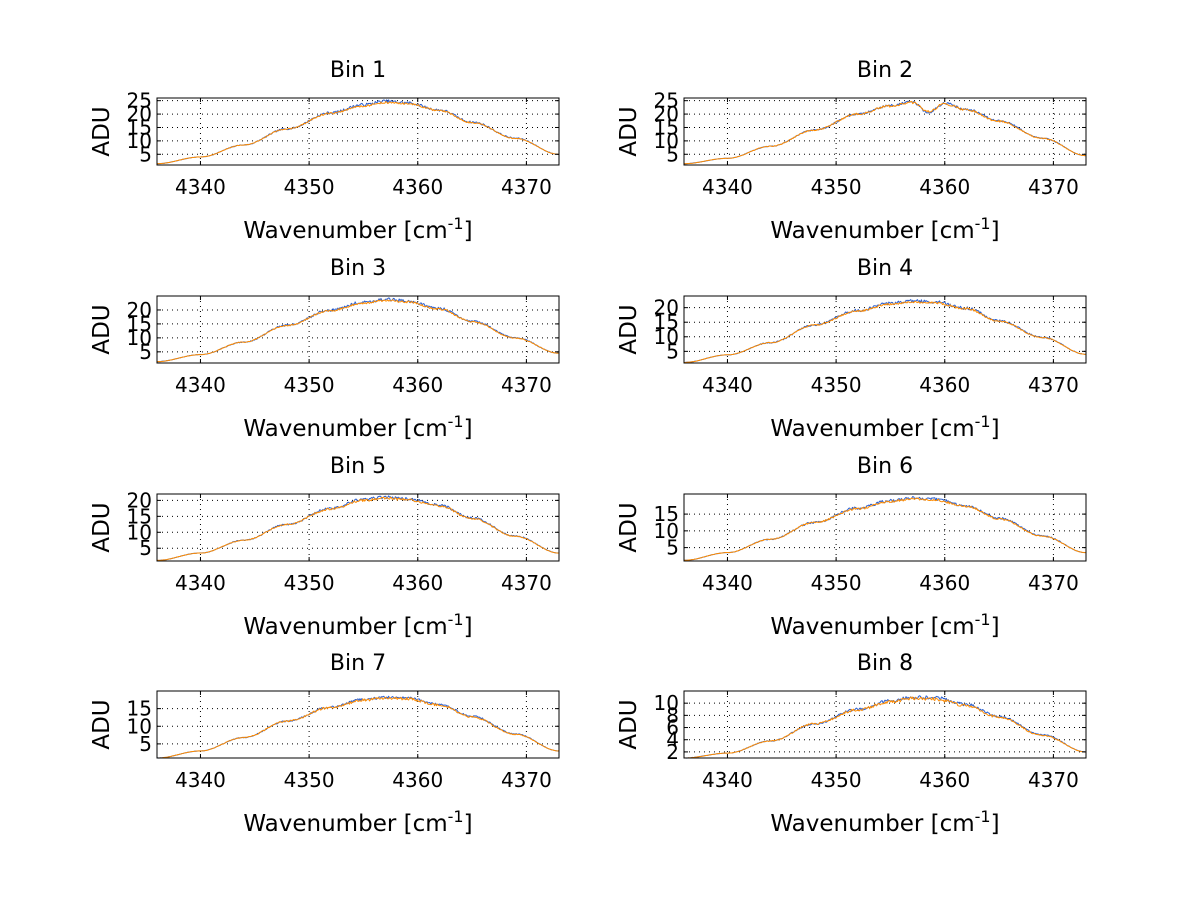 The image size is (1200, 901). Describe the element at coordinates (358, 663) in the screenshot. I see `chart-title: Bin 7` at that location.